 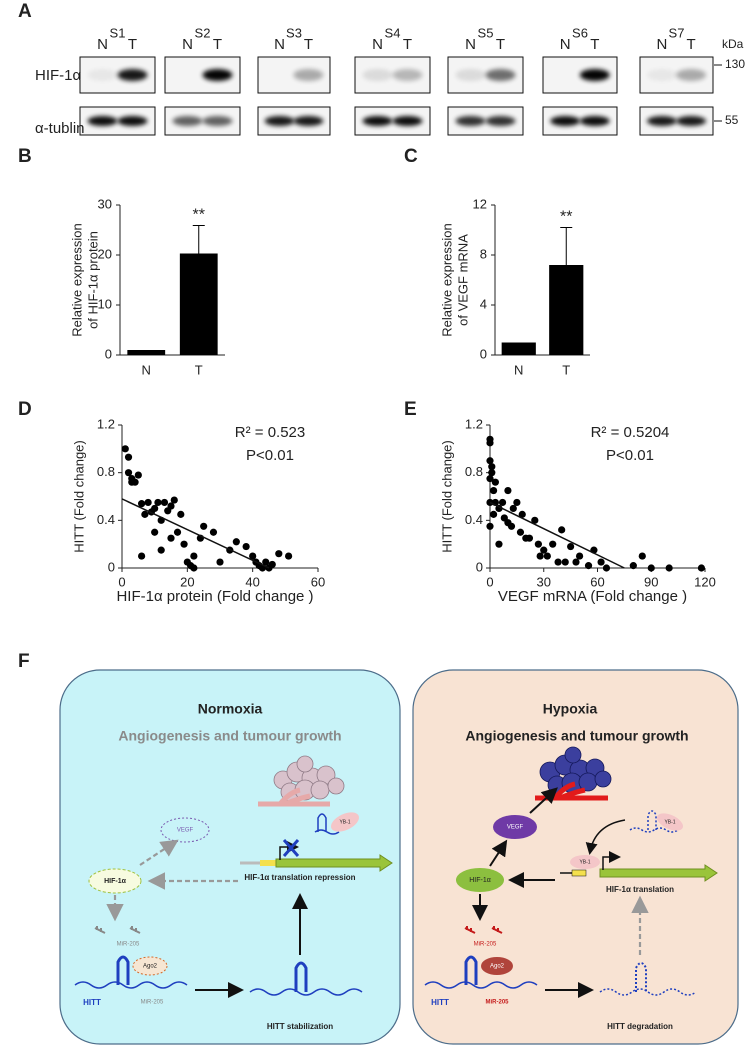 What do you see at coordinates (117, 930) in the screenshot?
I see `mirna-icon` at bounding box center [117, 930].